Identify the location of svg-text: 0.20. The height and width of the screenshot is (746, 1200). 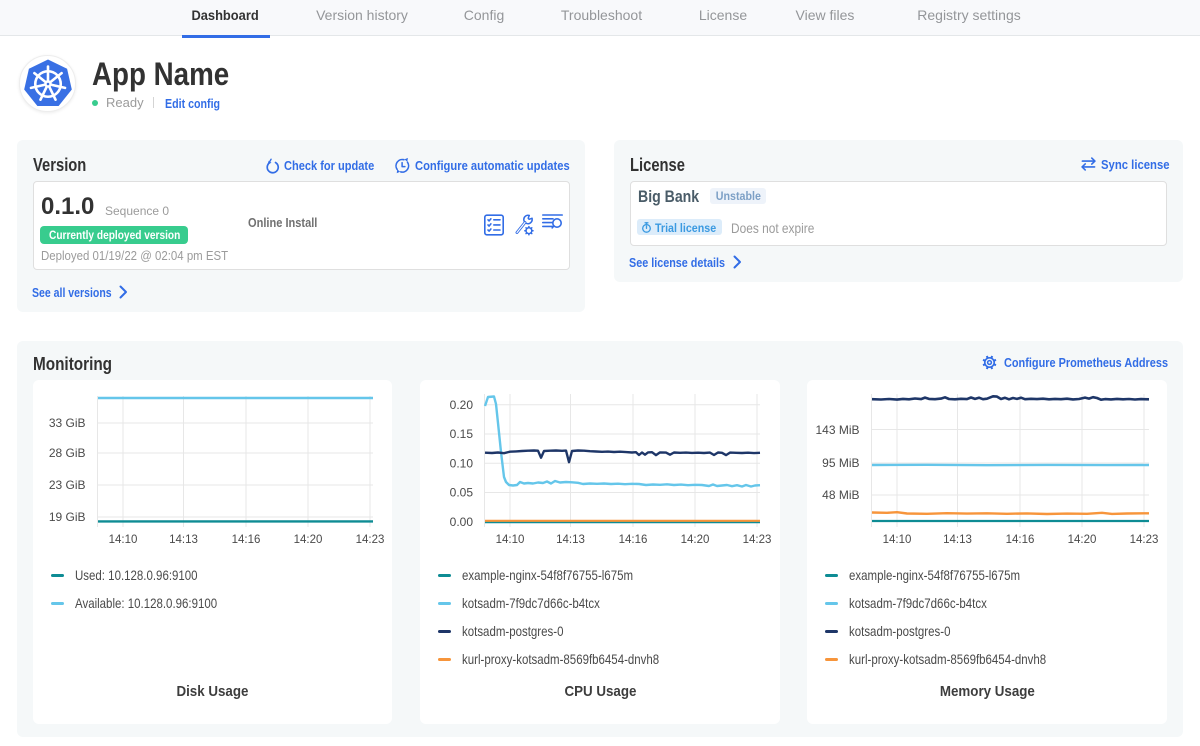
(462, 405).